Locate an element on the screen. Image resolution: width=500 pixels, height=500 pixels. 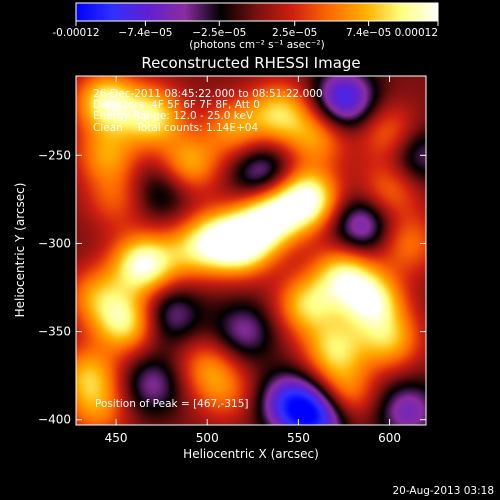
colorbar-tick-label: 2.5e−05 is located at coordinates (294, 33).